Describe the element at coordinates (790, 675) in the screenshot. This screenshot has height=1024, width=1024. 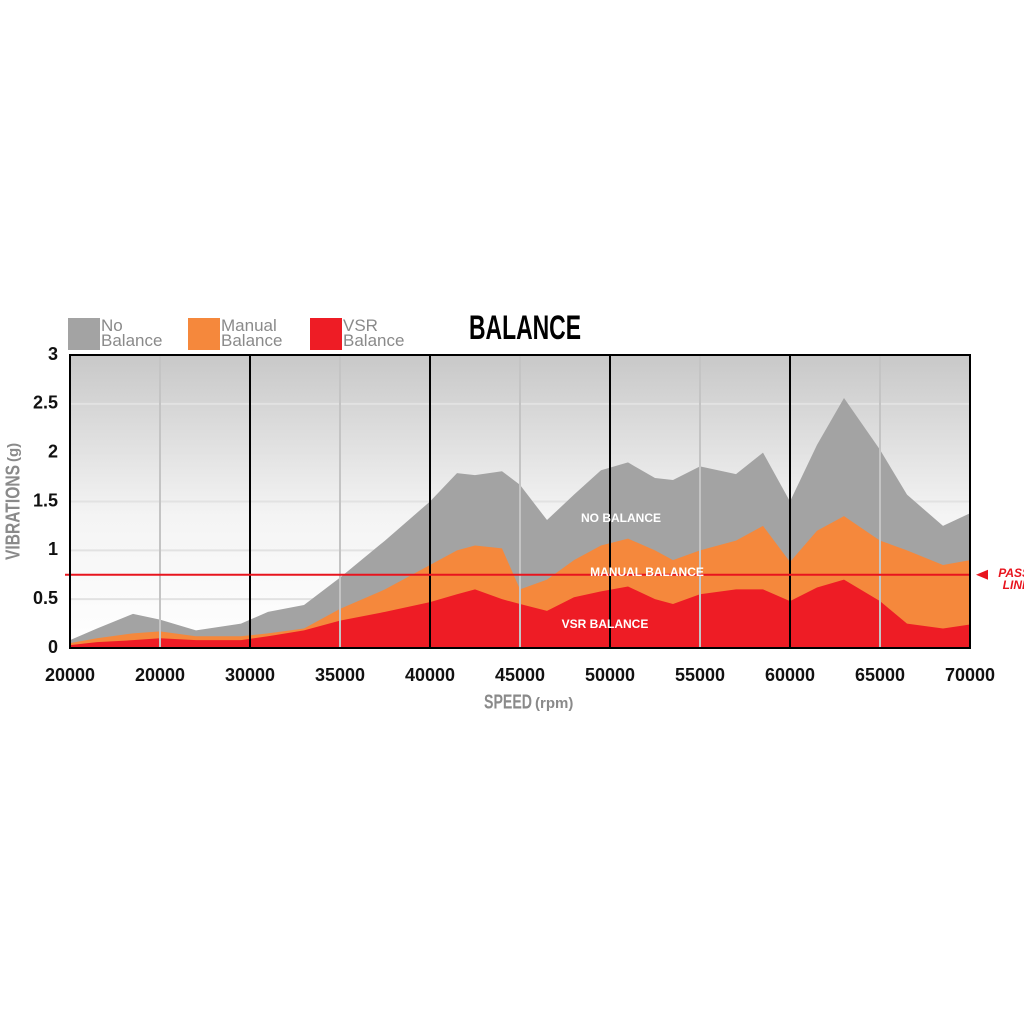
I see `x-tick-label: 60000` at that location.